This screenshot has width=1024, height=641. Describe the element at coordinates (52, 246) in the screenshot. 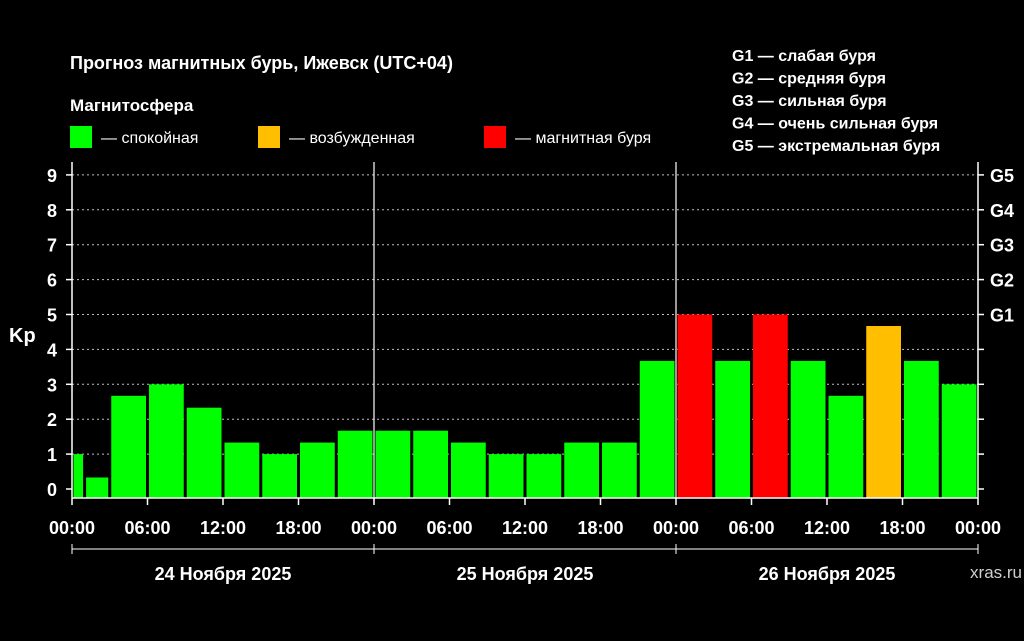

I see `y-tick-label: 7` at that location.